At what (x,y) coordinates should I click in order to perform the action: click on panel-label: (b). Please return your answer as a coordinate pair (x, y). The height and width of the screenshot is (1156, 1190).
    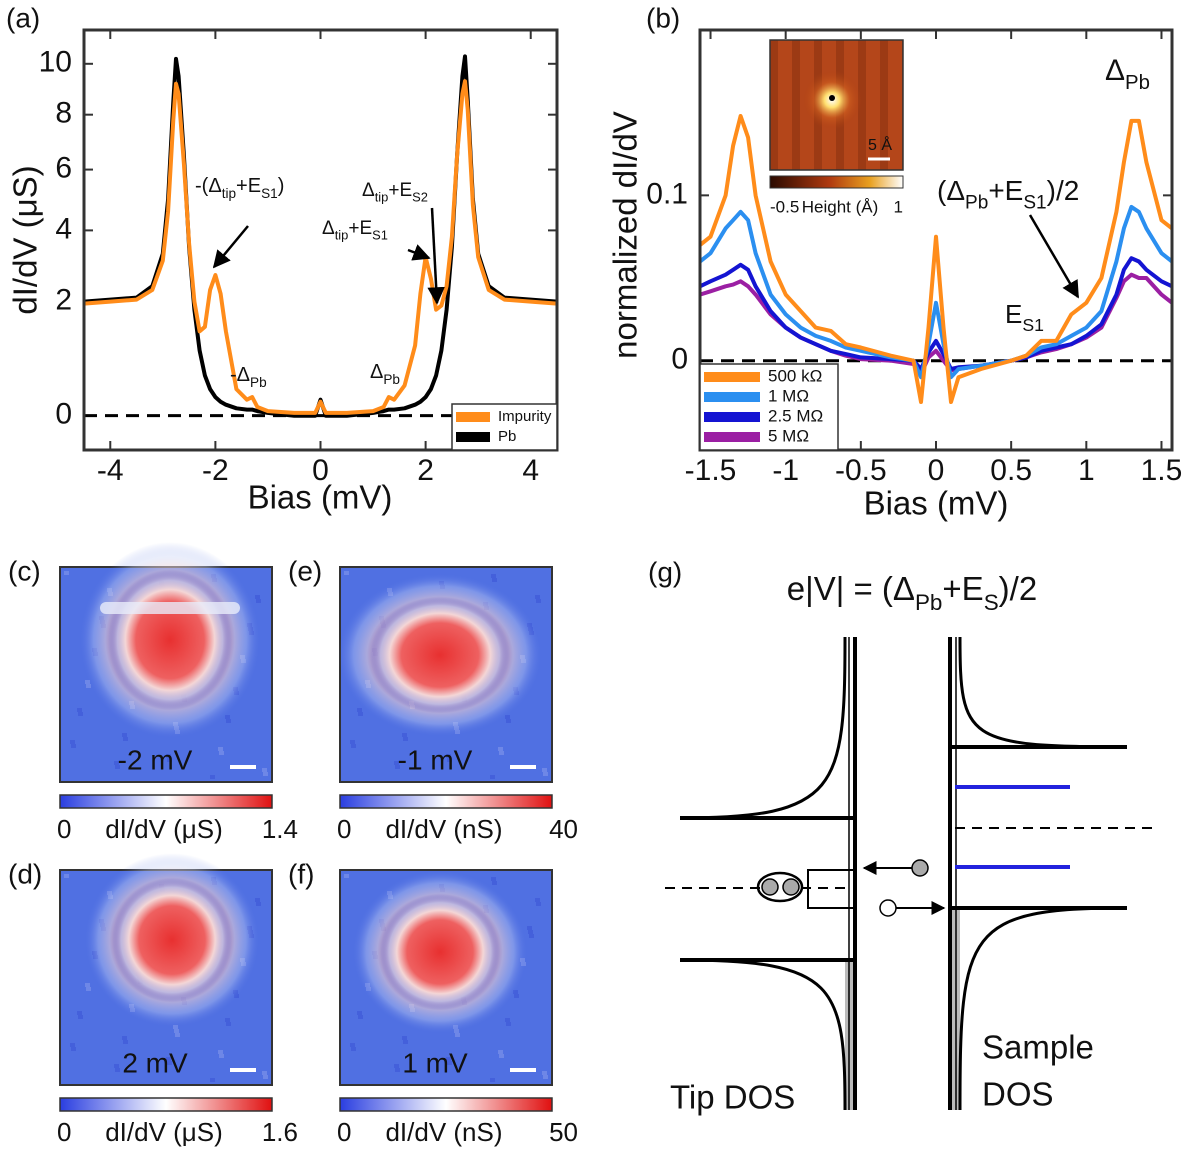
    Looking at the image, I should click on (663, 17).